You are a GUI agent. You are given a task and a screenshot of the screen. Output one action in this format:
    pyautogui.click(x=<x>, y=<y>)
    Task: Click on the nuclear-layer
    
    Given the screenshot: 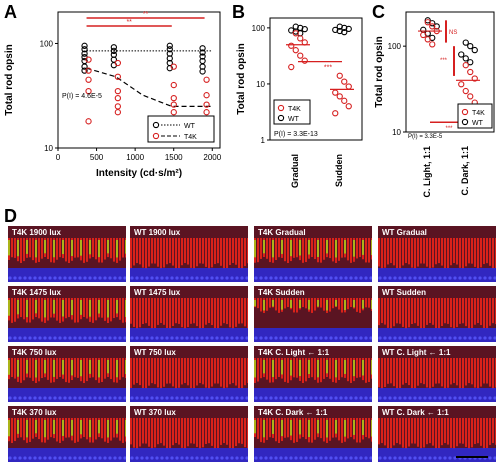 What is the action you would take?
    pyautogui.click(x=437, y=335)
    